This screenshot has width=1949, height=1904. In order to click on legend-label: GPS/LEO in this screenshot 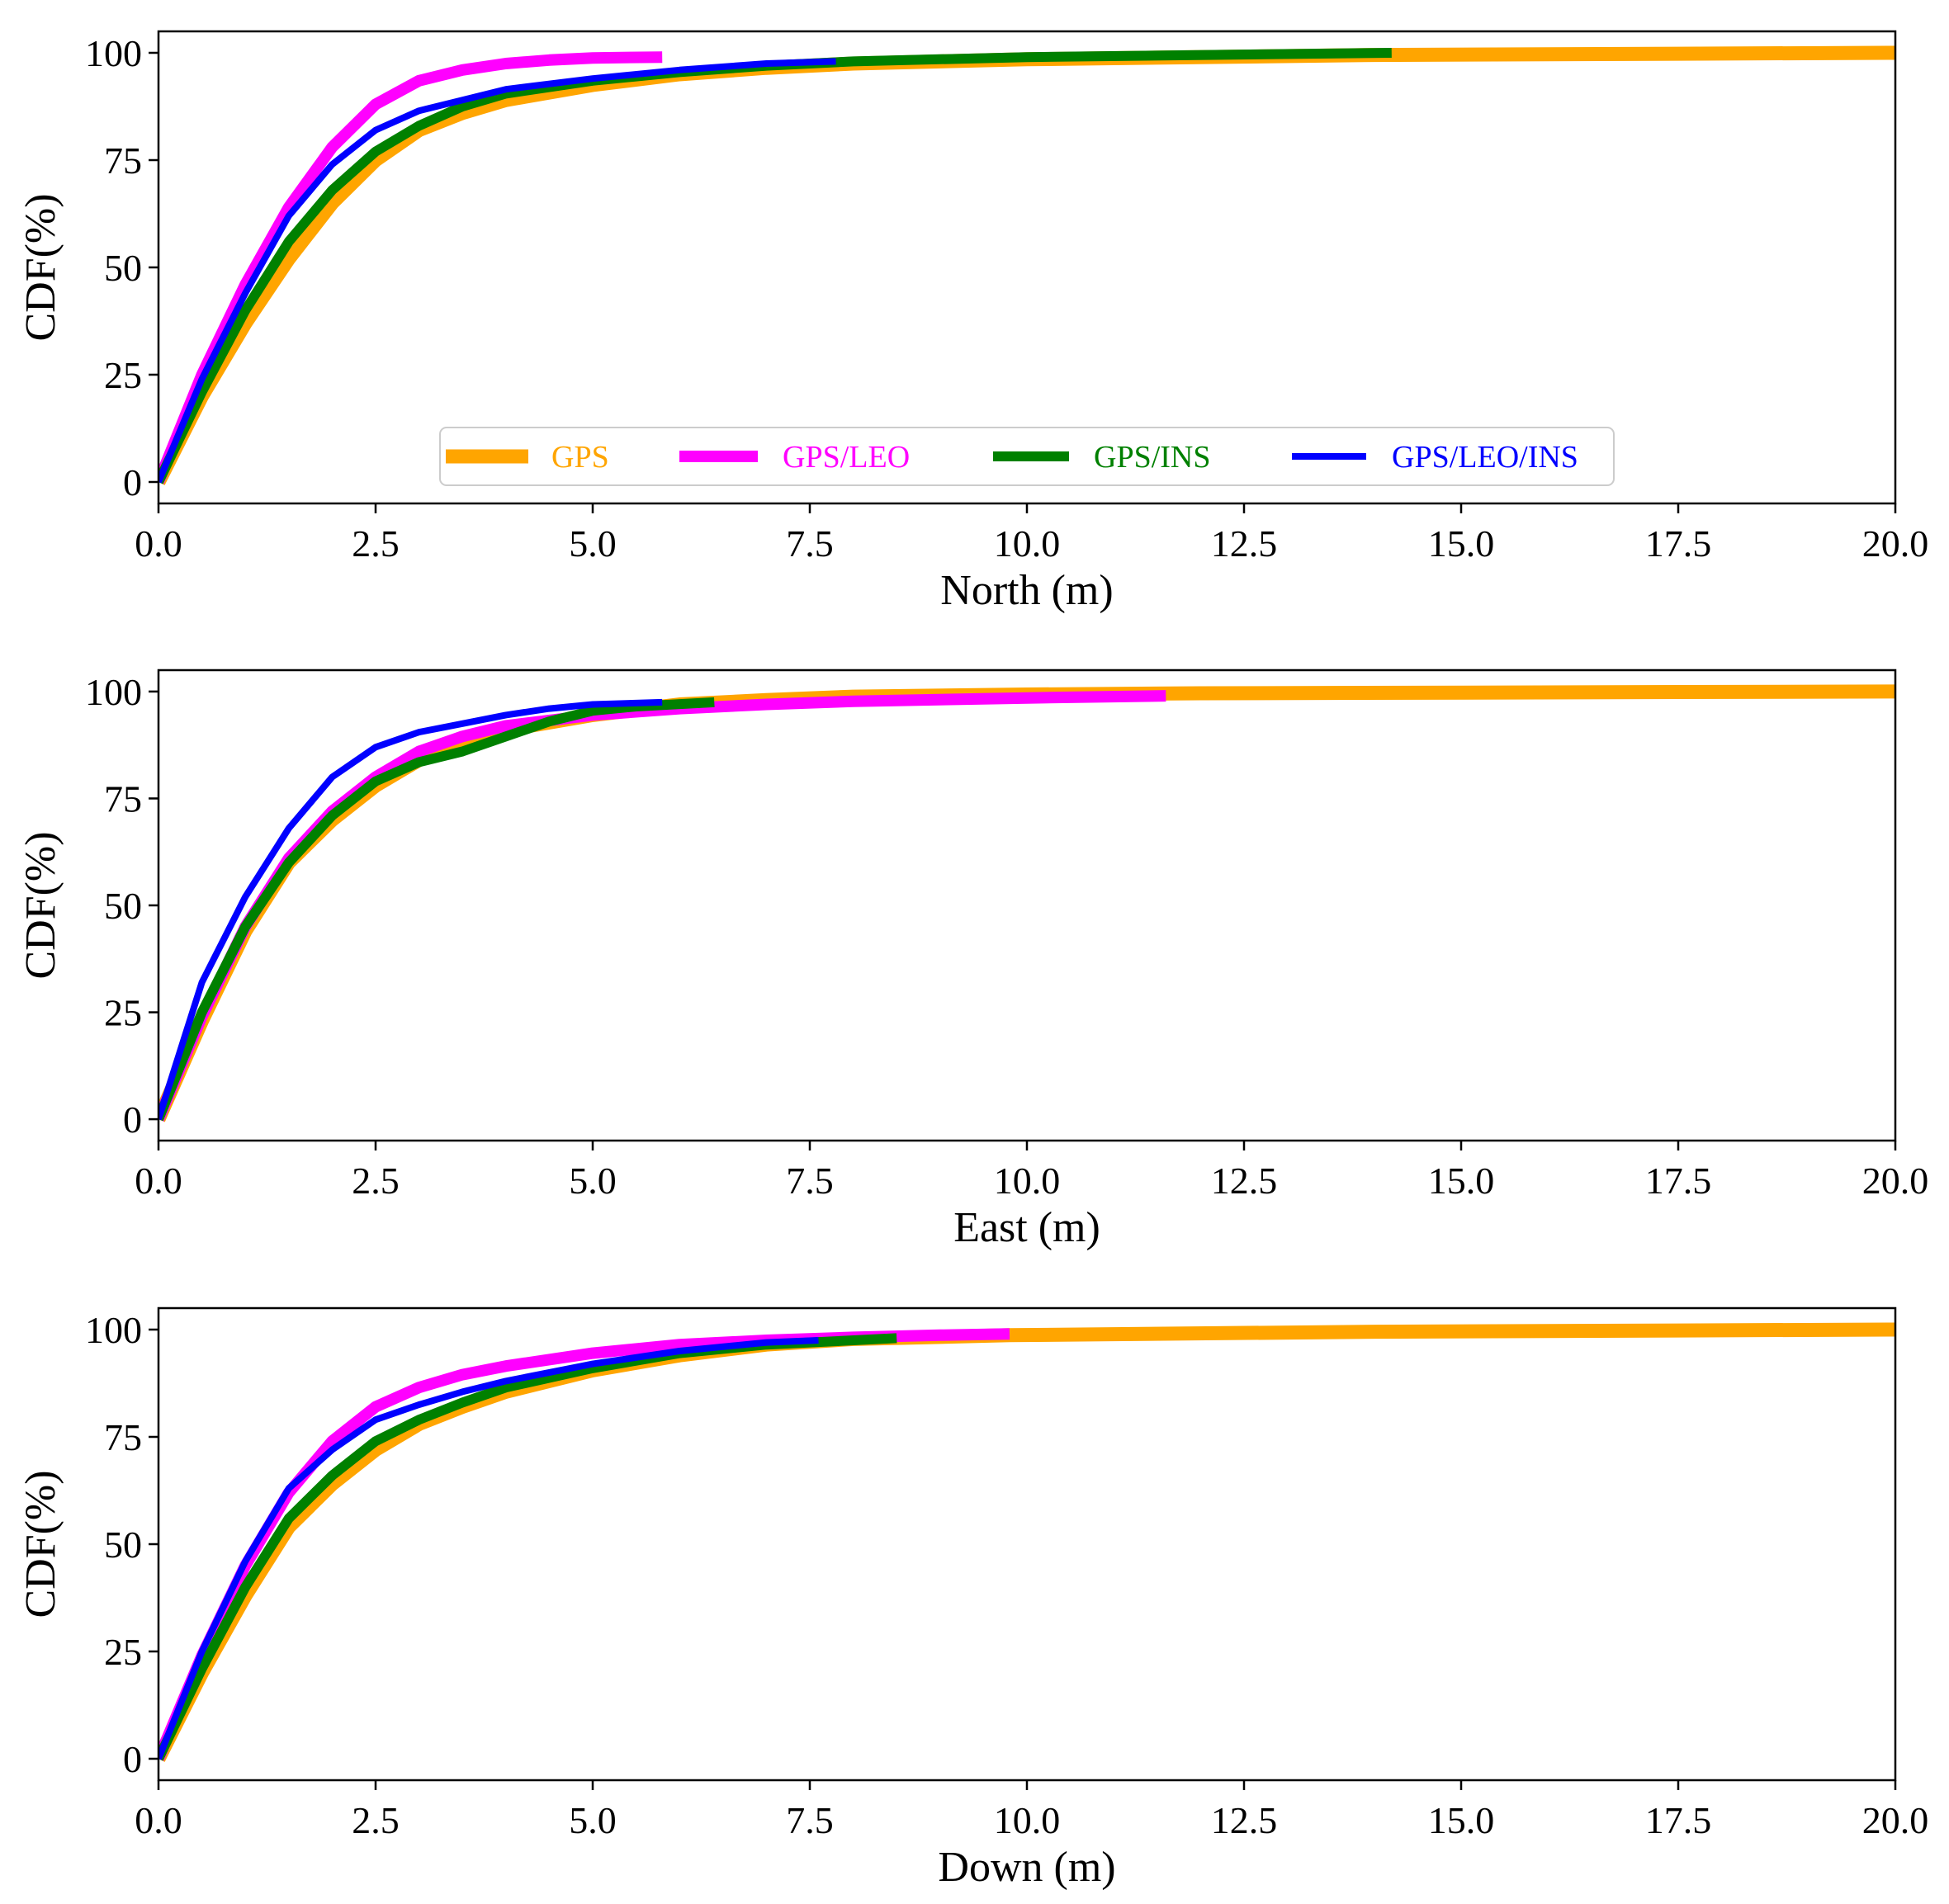, I will do `click(847, 457)`.